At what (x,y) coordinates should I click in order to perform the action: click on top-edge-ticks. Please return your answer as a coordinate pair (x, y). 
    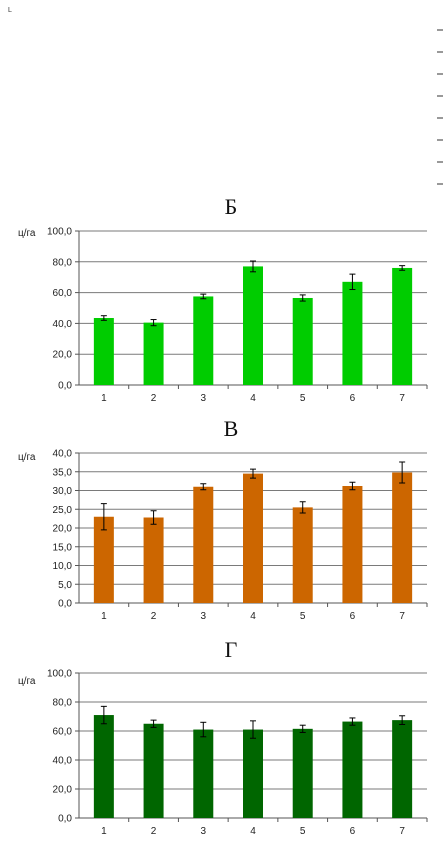
    Looking at the image, I should click on (440, 107).